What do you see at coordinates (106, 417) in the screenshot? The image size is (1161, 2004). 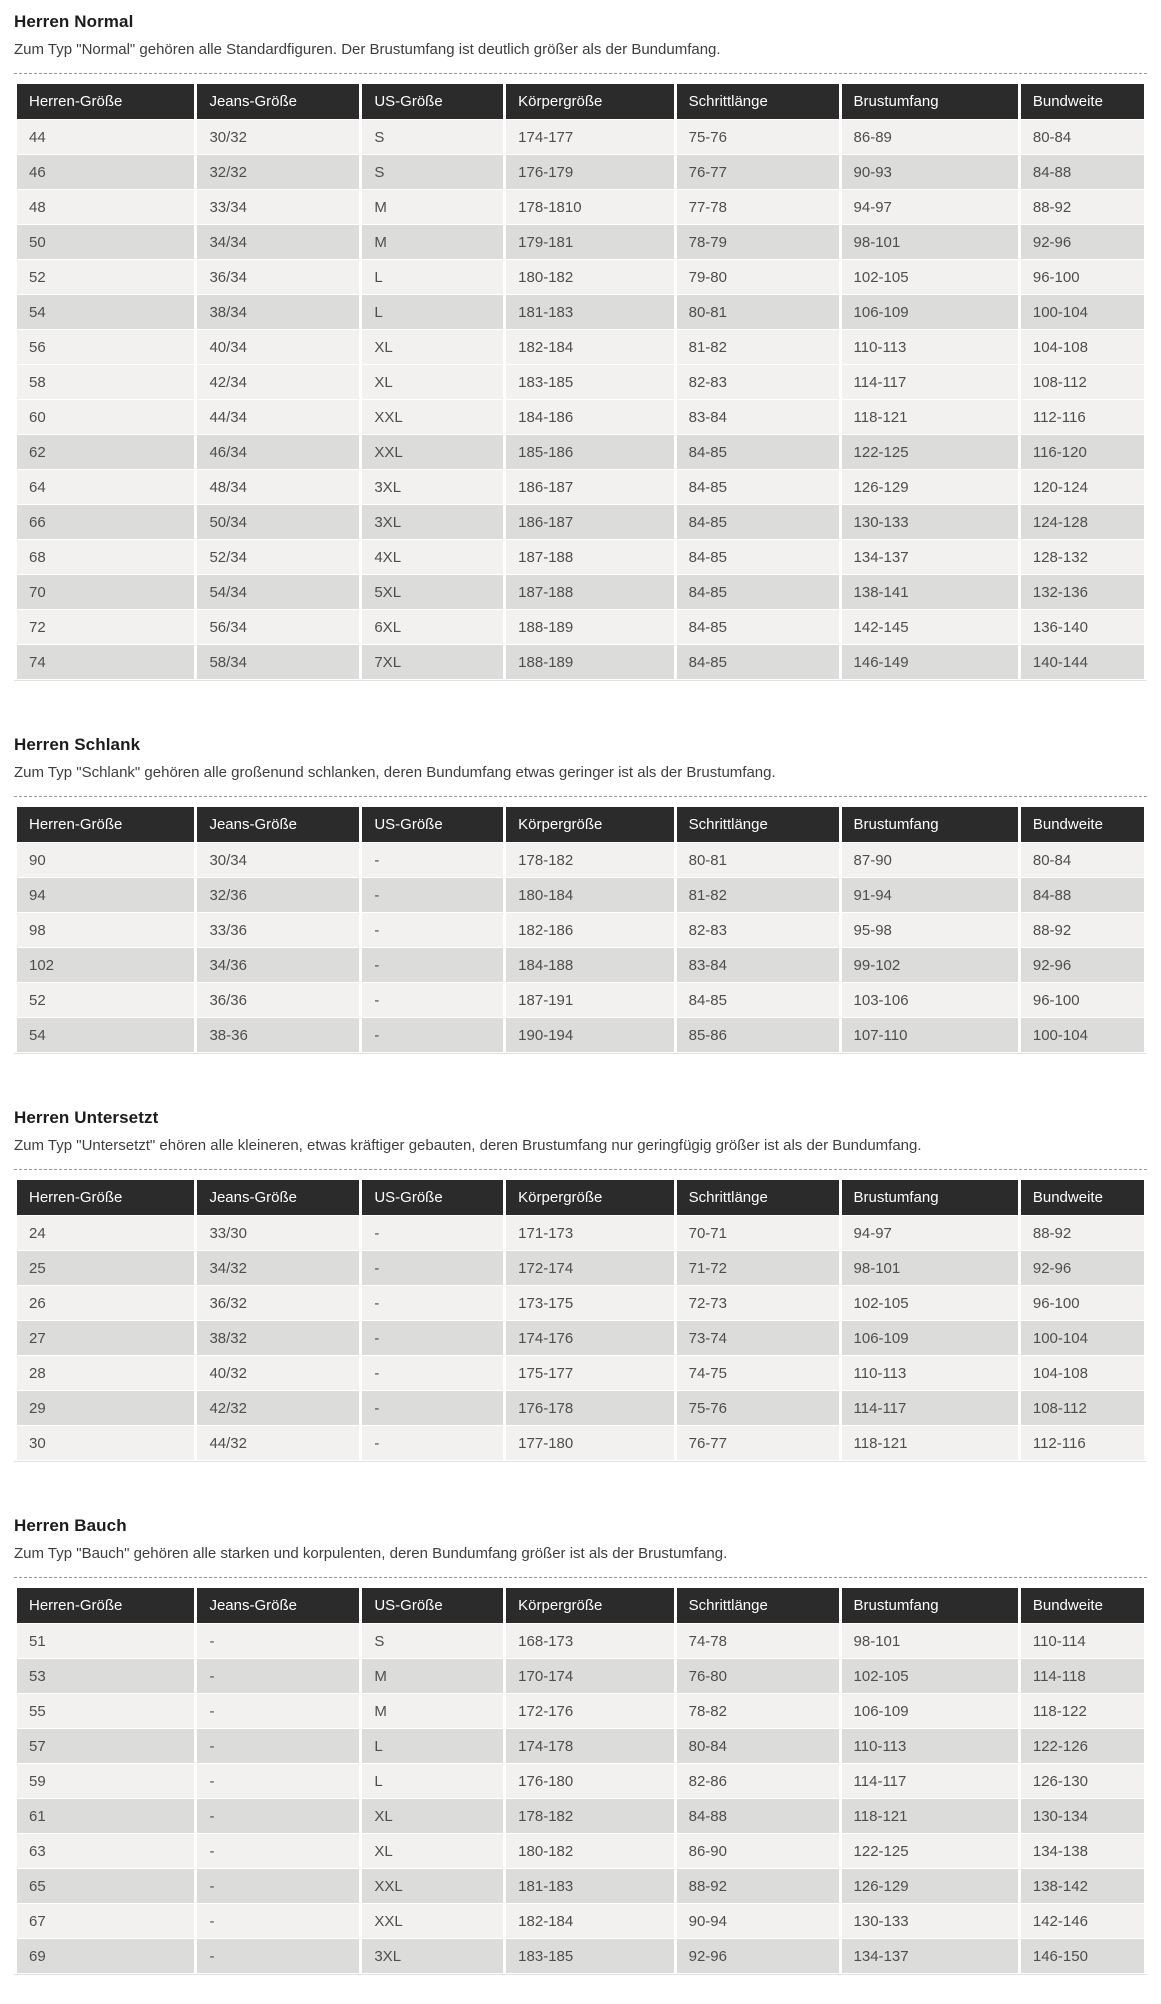 I see `table-cell: 60` at bounding box center [106, 417].